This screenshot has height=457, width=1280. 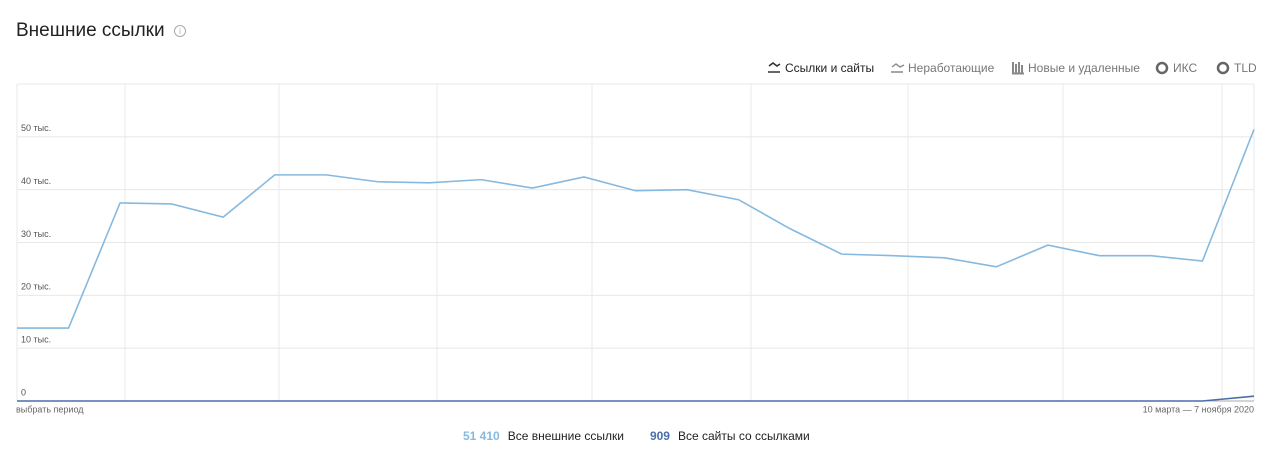 I want to click on info-icon-glyph: i, so click(x=180, y=31).